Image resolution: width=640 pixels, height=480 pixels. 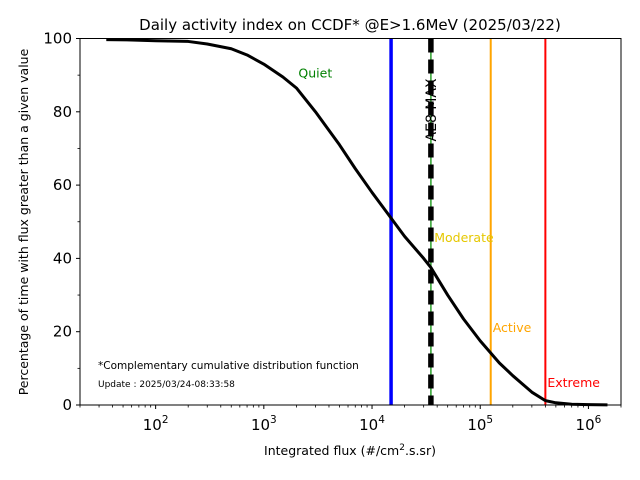 I want to click on x-tick-label: 10³, so click(x=264, y=424).